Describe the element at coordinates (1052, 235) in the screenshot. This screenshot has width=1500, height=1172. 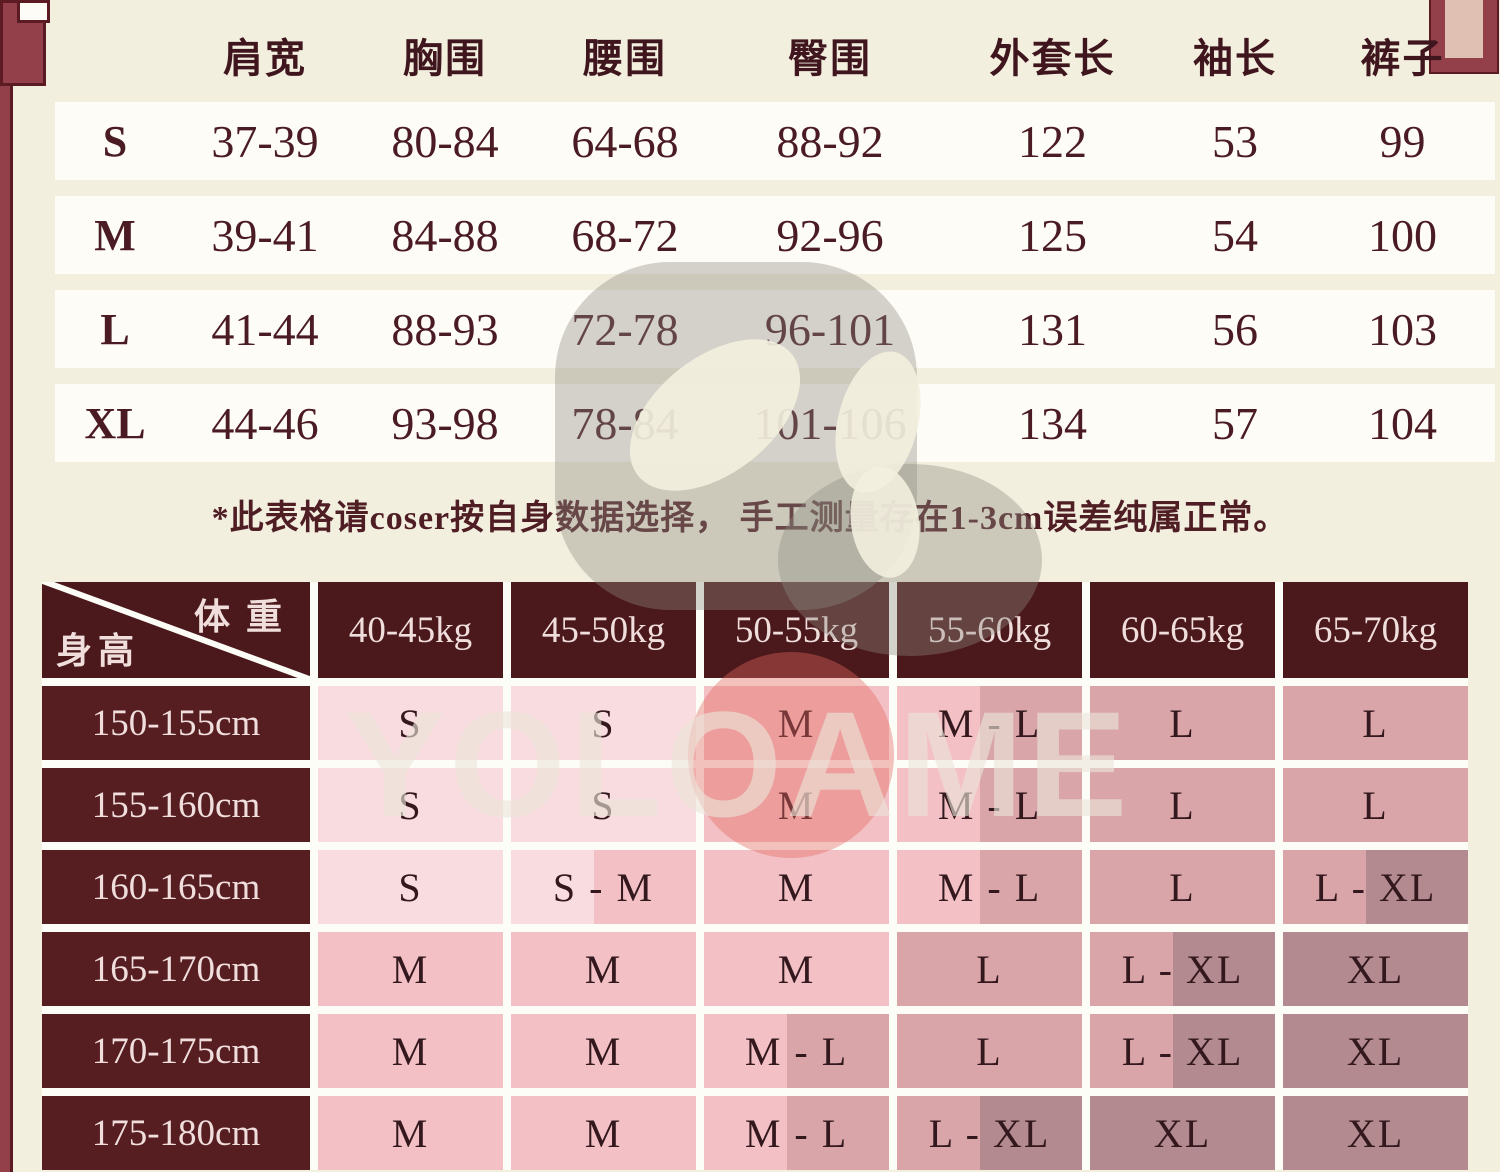
I see `cell-value: 125` at that location.